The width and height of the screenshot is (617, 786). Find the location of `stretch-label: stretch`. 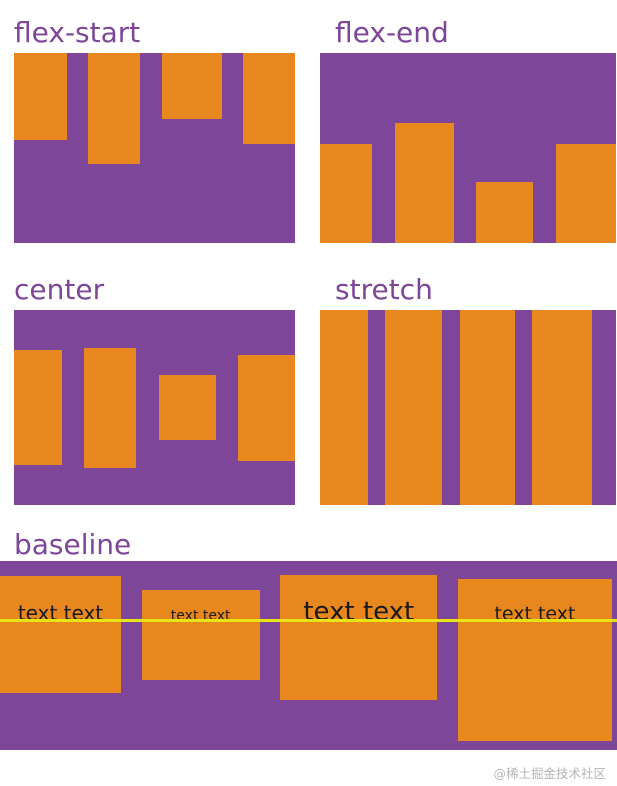

stretch-label: stretch is located at coordinates (384, 289).